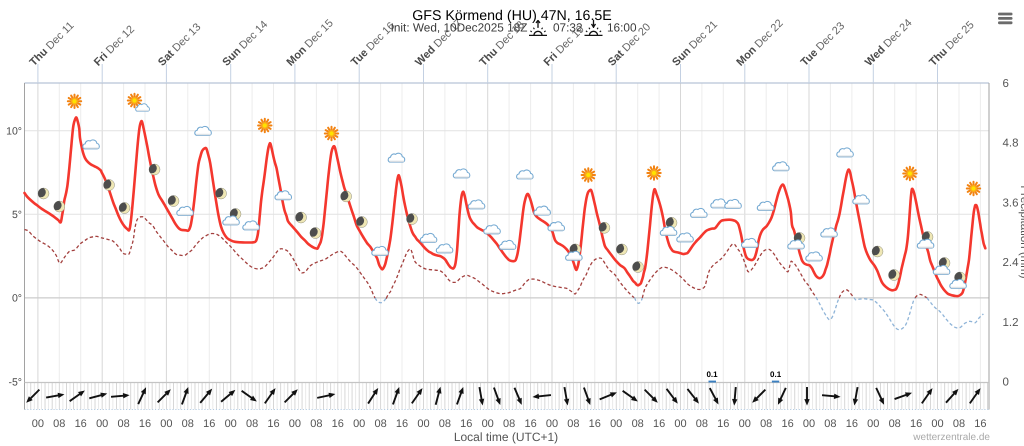 This screenshot has width=1024, height=446. What do you see at coordinates (951, 437) in the screenshot?
I see `svg-text: wetterzentrale.de` at bounding box center [951, 437].